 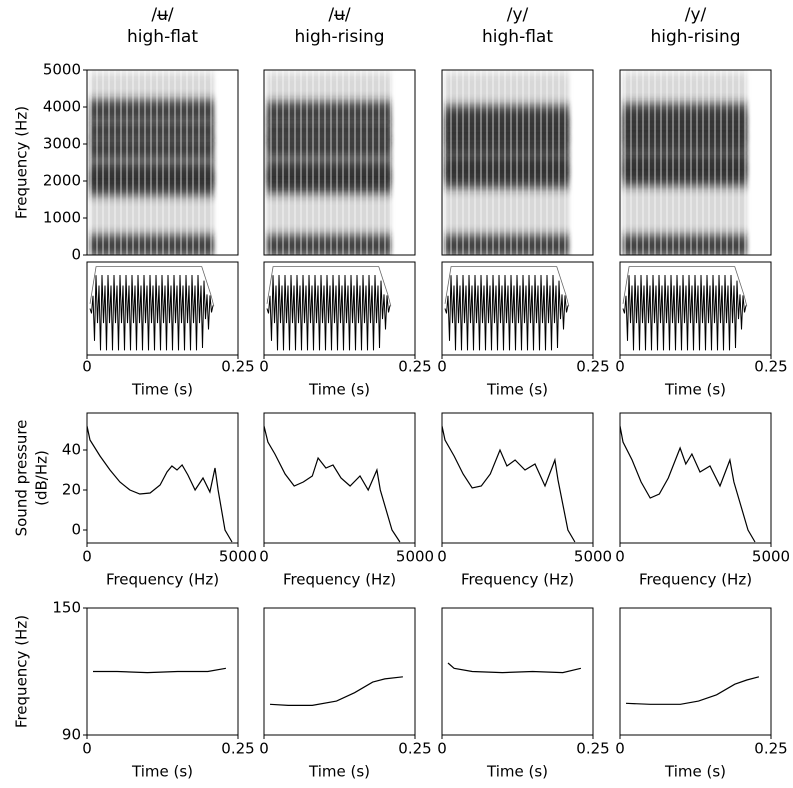 I want to click on y-tick-label: 90, so click(x=71, y=735).